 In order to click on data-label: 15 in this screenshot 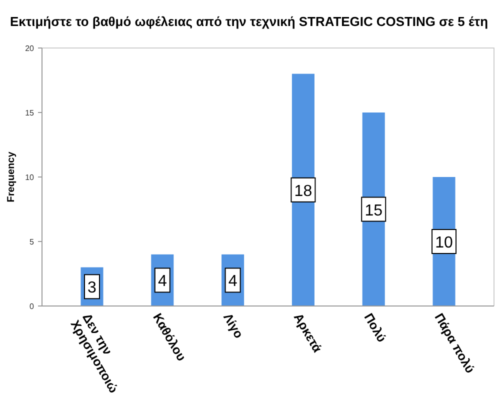, I will do `click(373, 211)`.